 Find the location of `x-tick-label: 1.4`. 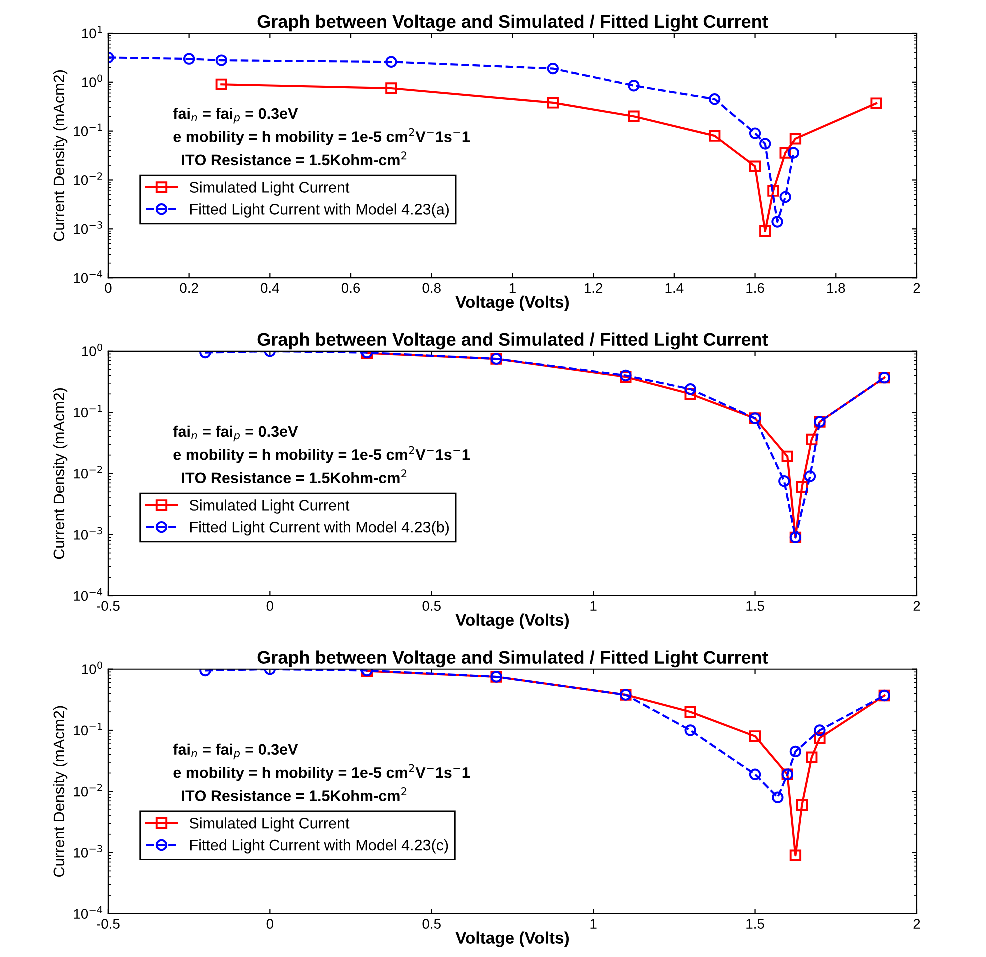

x-tick-label: 1.4 is located at coordinates (675, 288).